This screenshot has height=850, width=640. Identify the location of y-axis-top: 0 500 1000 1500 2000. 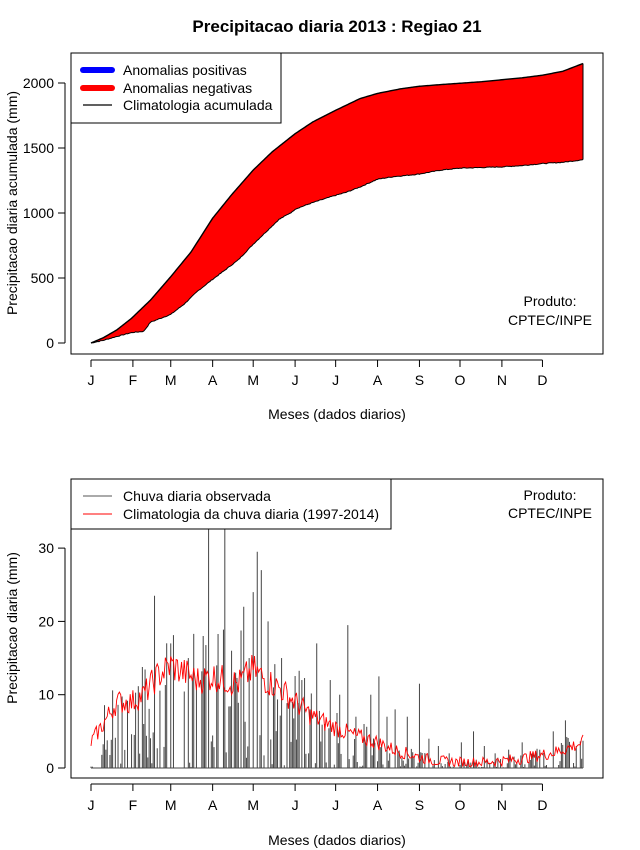
(44, 213).